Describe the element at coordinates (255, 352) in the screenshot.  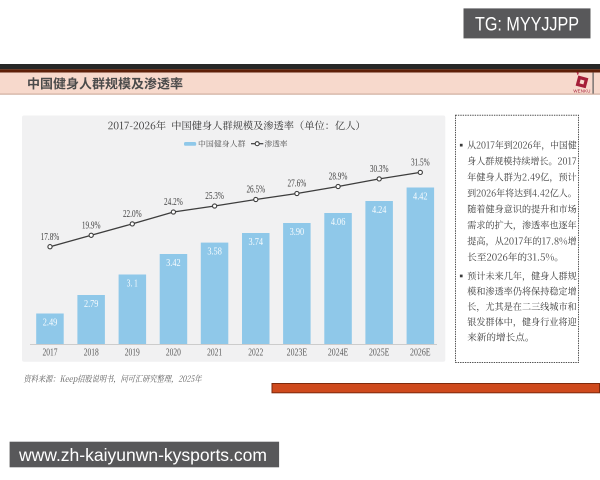
I see `svg-text: 2022` at that location.